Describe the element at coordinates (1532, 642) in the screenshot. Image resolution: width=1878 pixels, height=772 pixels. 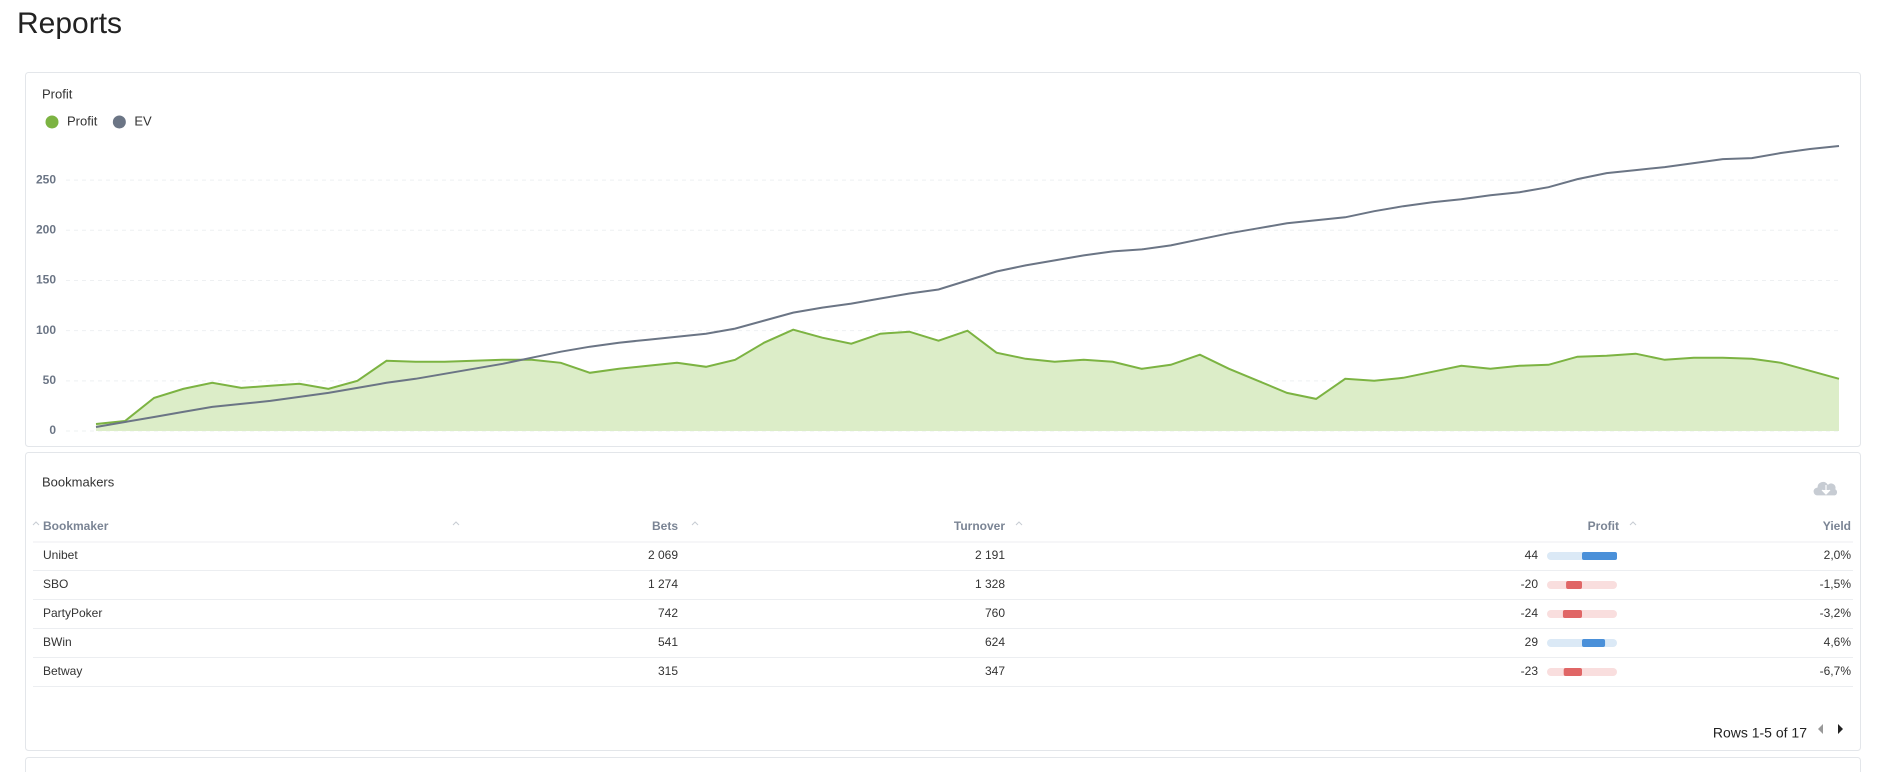
I see `table-cell: 29` at that location.